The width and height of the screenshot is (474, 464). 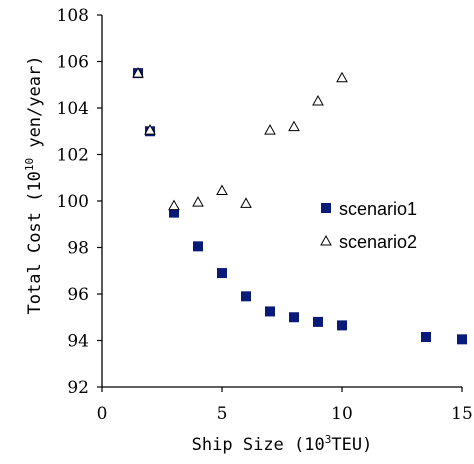 What do you see at coordinates (78, 388) in the screenshot?
I see `y-tick-label: 92` at bounding box center [78, 388].